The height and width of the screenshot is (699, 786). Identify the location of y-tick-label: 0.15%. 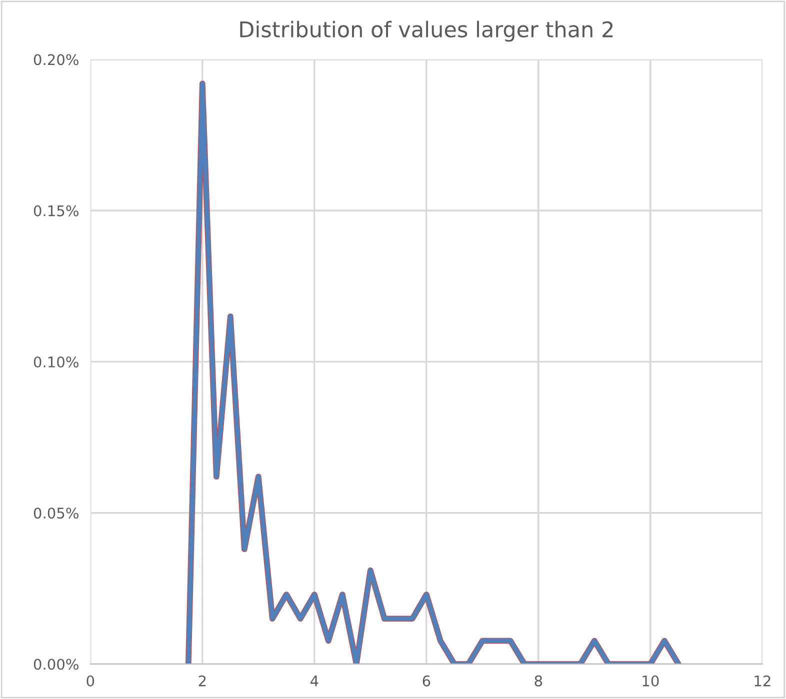
(56, 210).